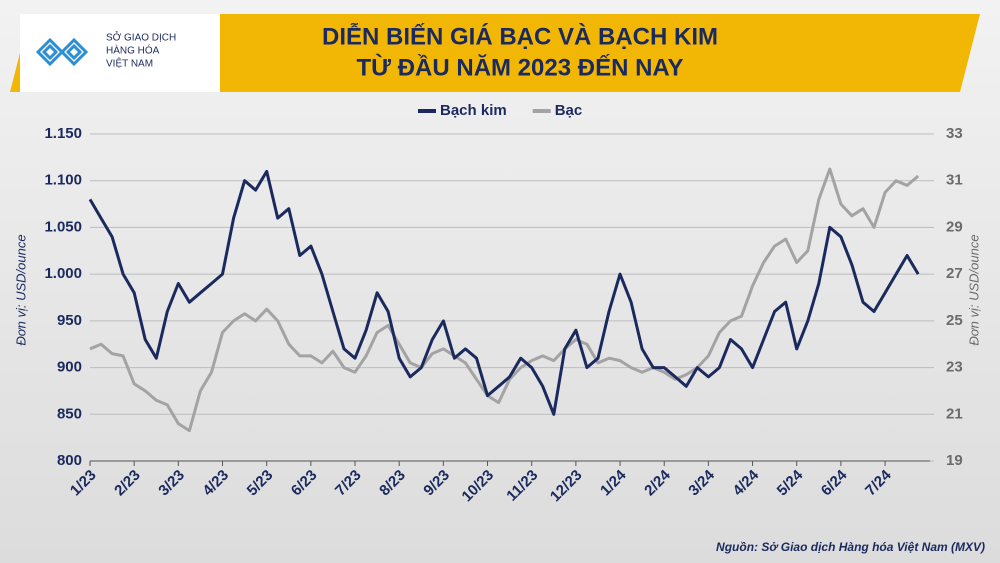  I want to click on legend-label: Bạc, so click(569, 110).